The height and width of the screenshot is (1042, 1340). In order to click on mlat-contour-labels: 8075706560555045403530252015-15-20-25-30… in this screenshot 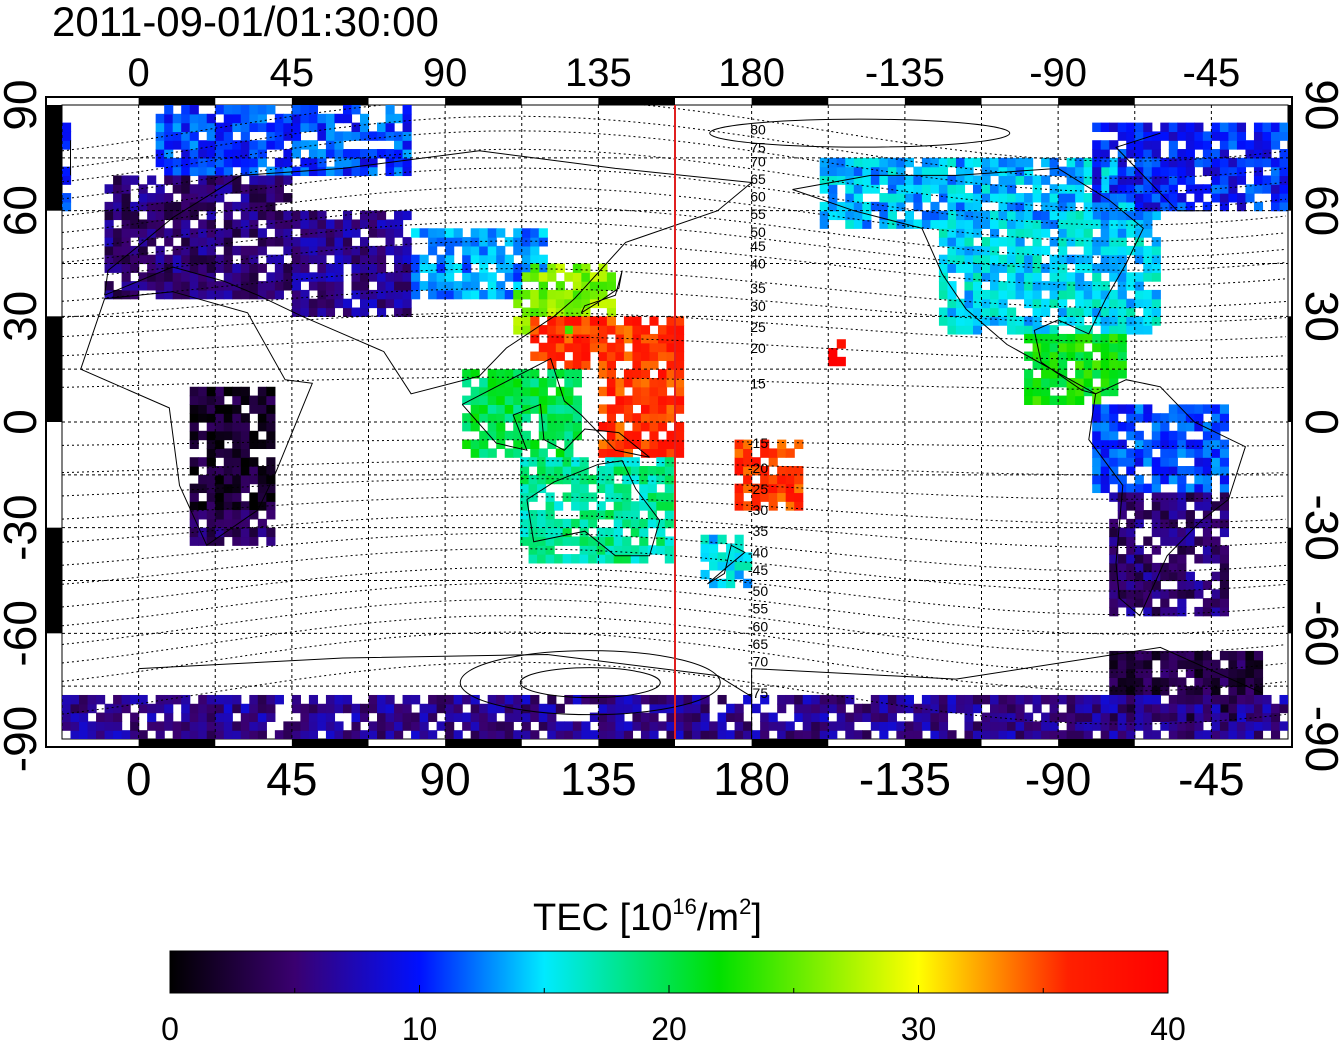, I will do `click(758, 412)`.